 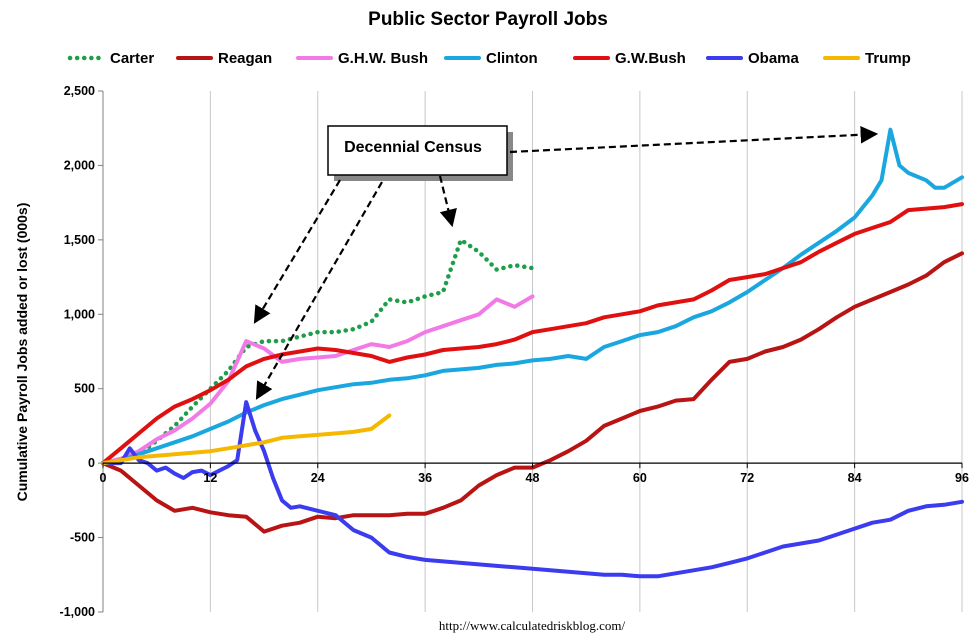 What do you see at coordinates (640, 478) in the screenshot?
I see `x-tick-label: 60` at bounding box center [640, 478].